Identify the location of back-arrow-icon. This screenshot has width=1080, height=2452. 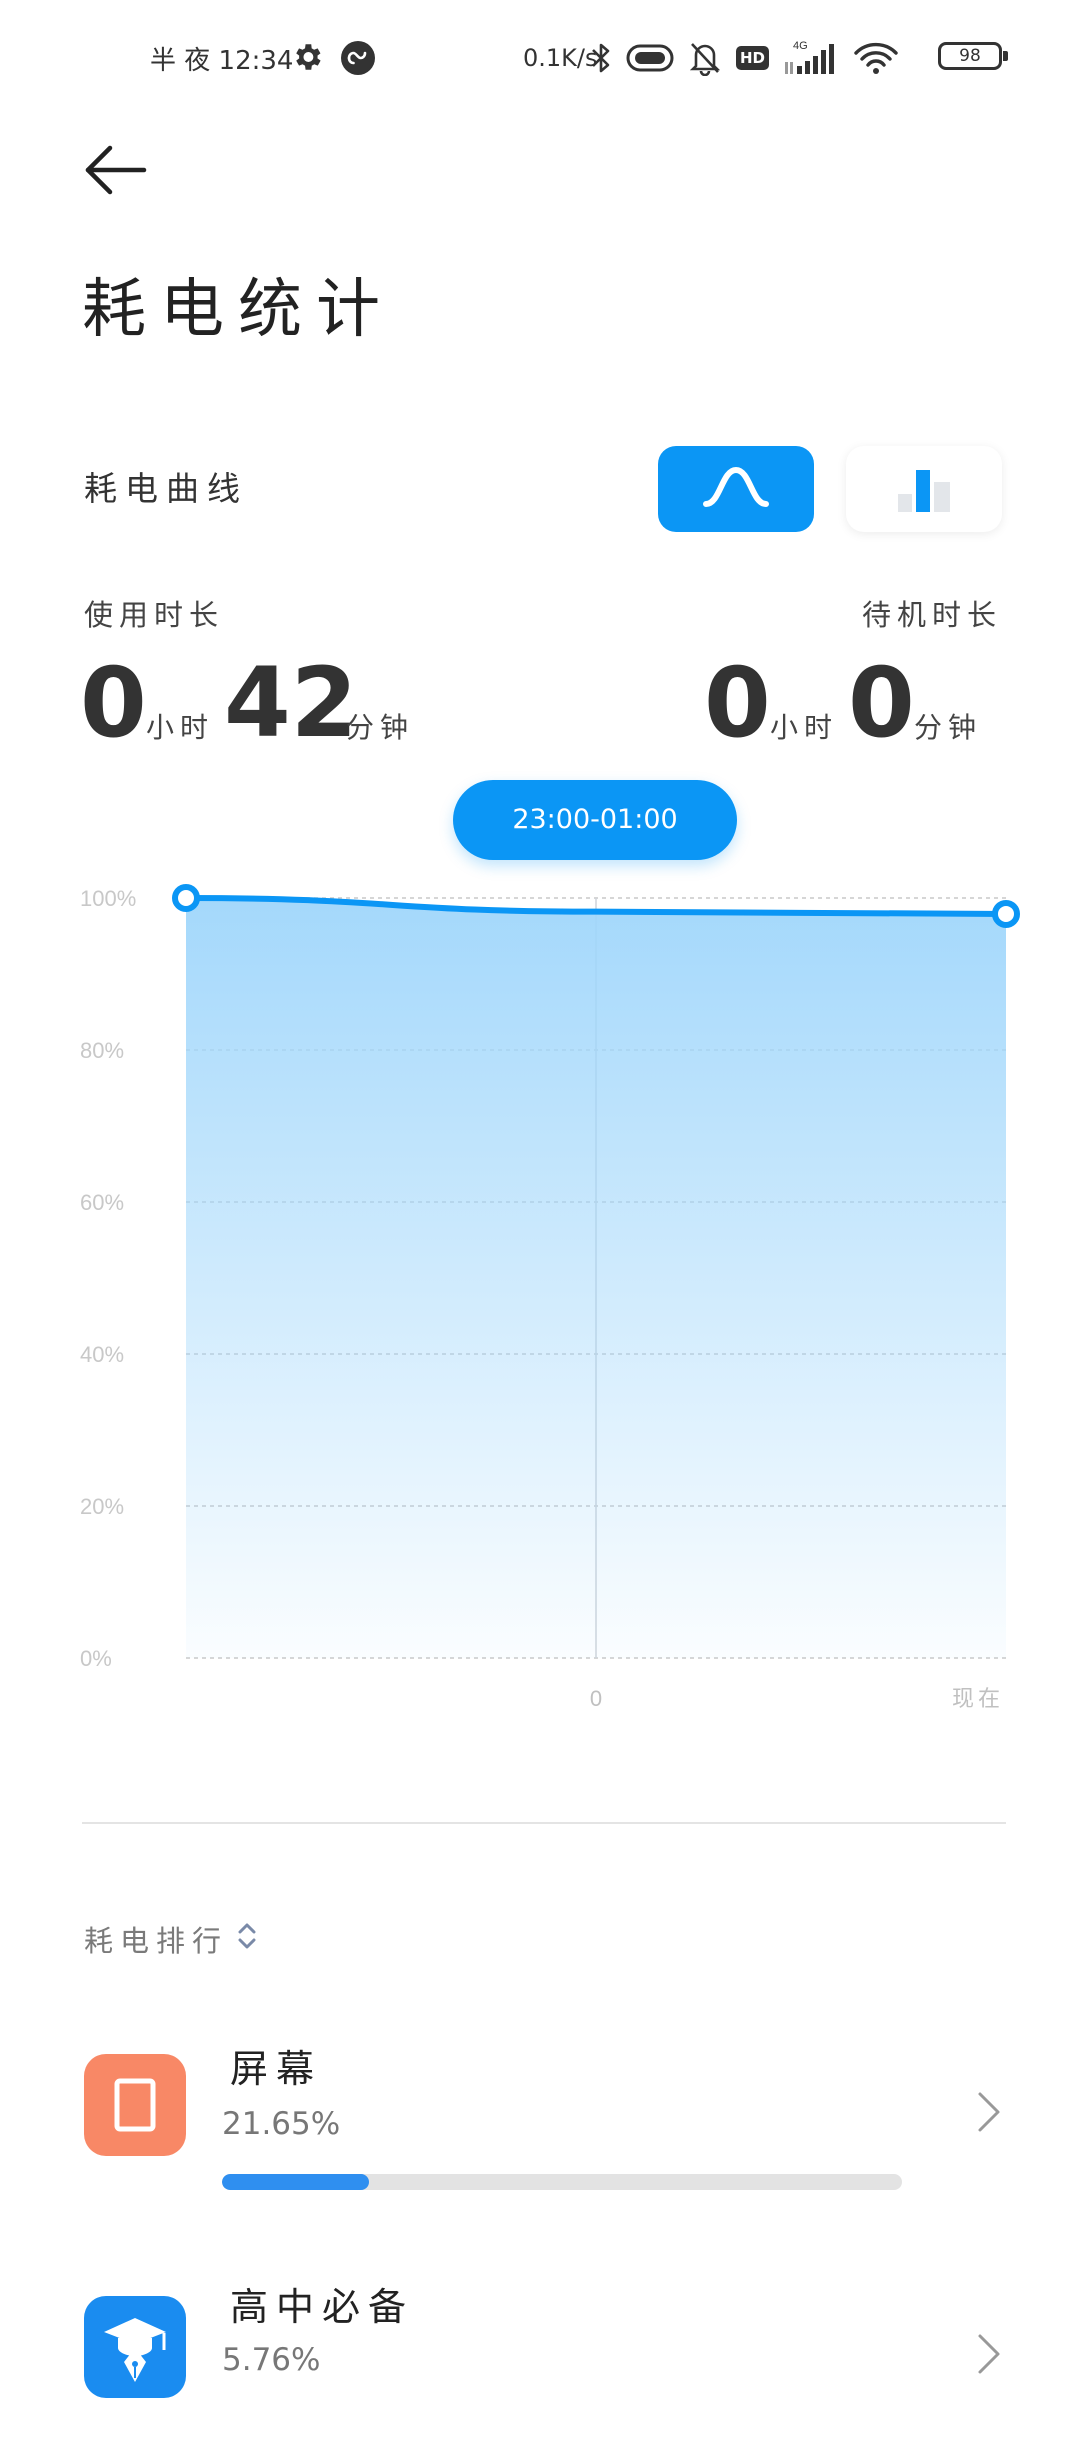
(117, 170).